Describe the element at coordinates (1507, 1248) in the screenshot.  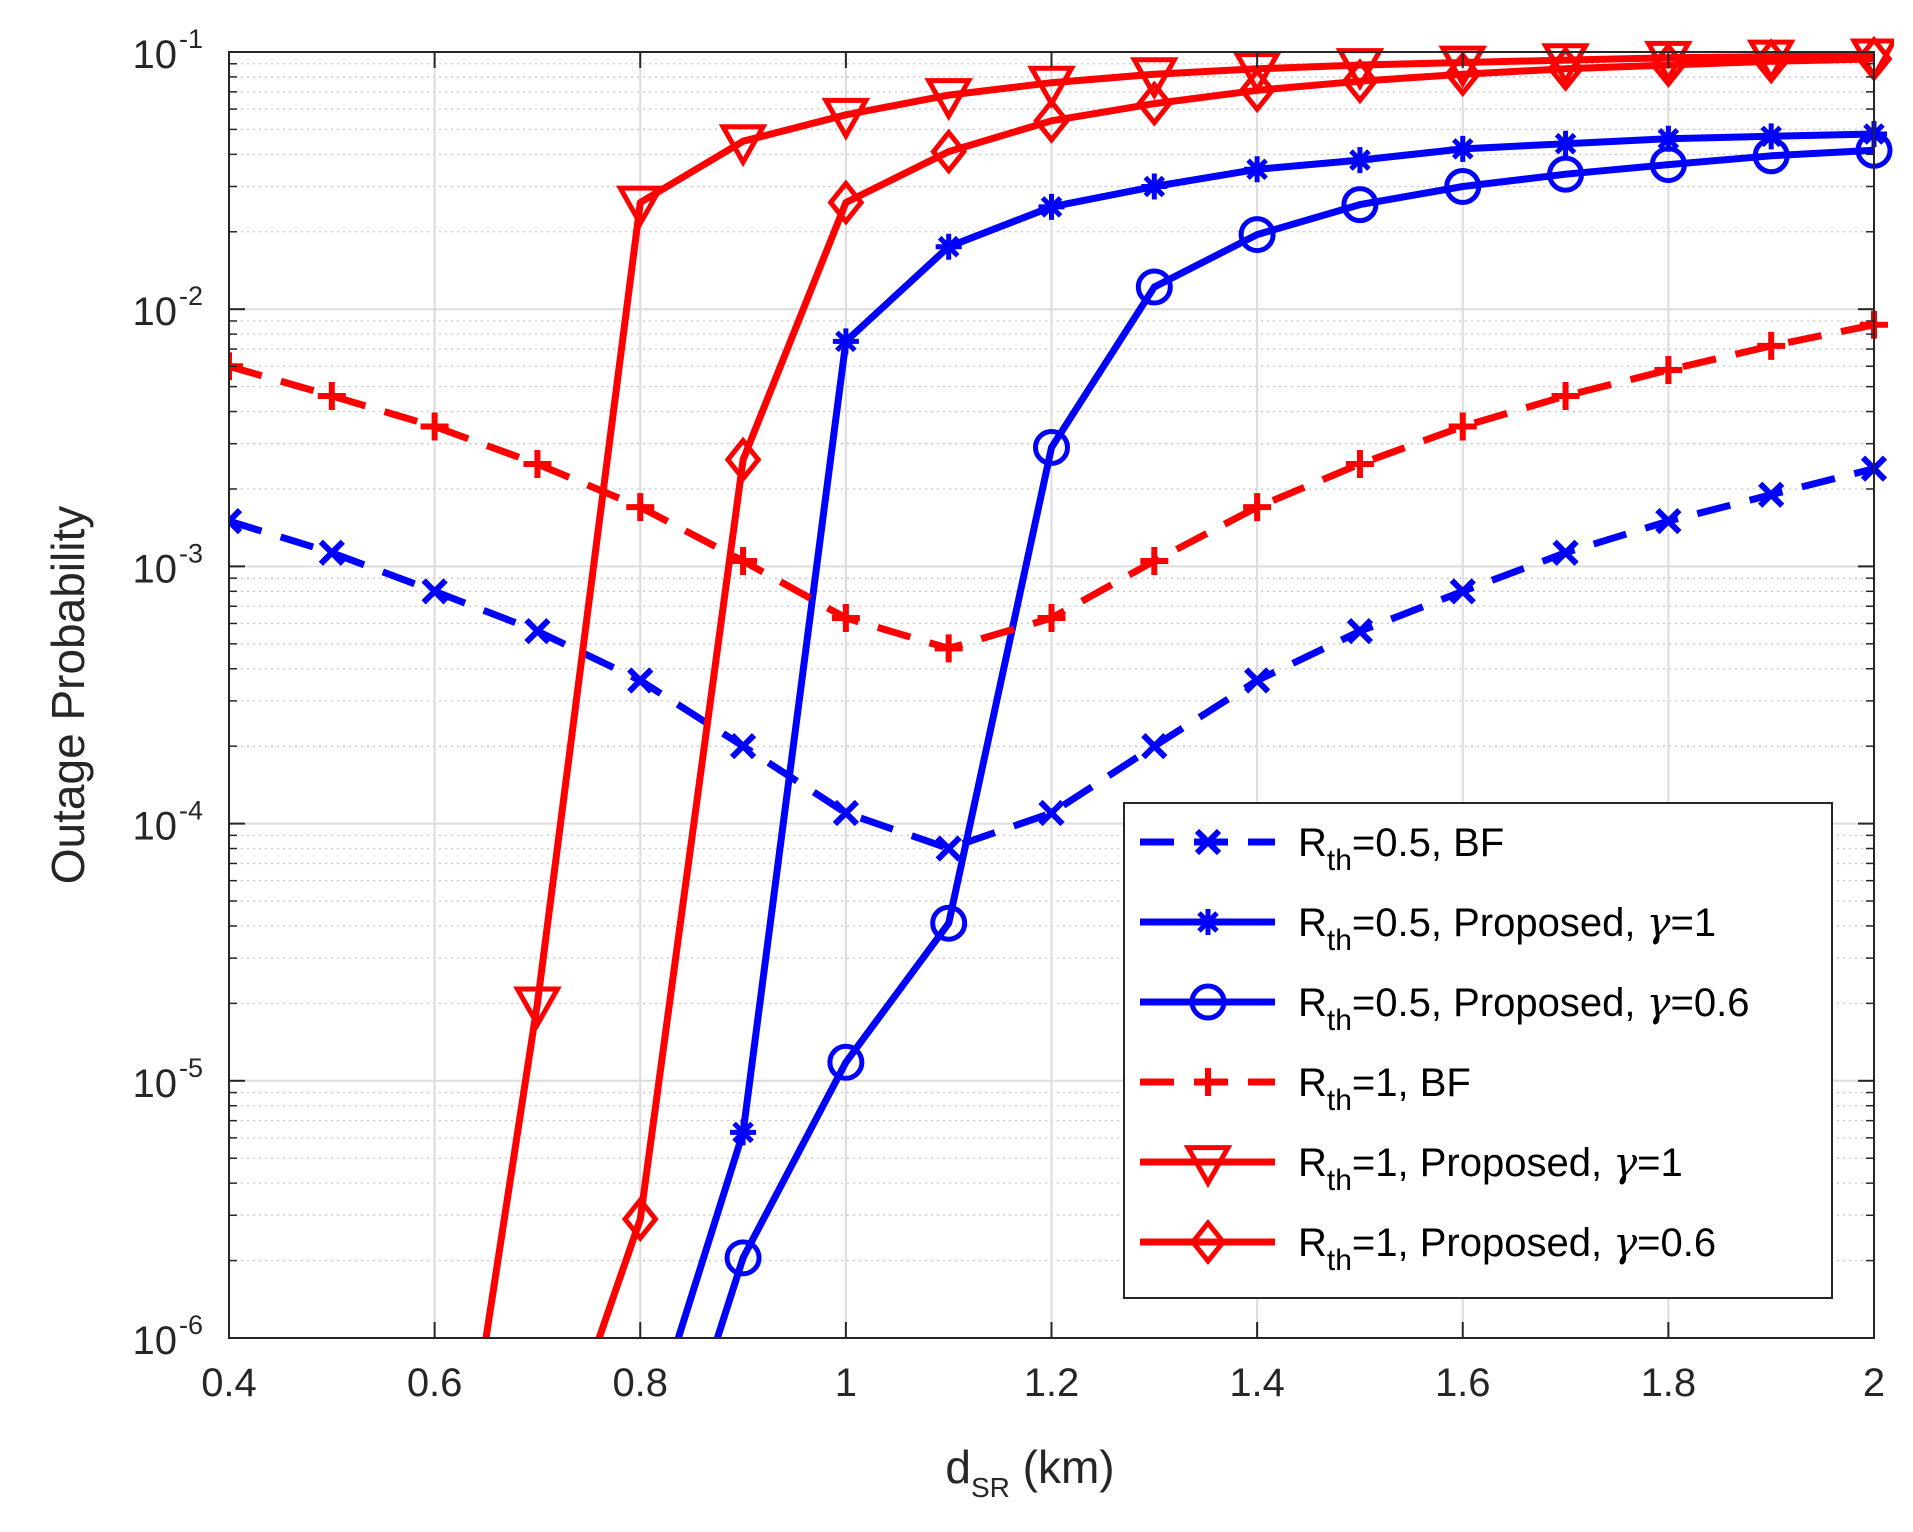
I see `legend-label: Rth=1, Proposed, γ=0.6` at that location.